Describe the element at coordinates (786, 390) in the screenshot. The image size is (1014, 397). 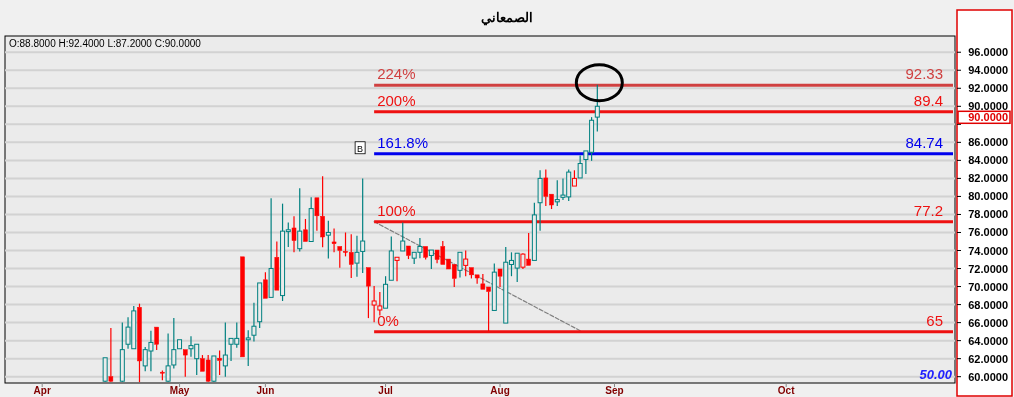
I see `x-tick-label: Oct` at that location.